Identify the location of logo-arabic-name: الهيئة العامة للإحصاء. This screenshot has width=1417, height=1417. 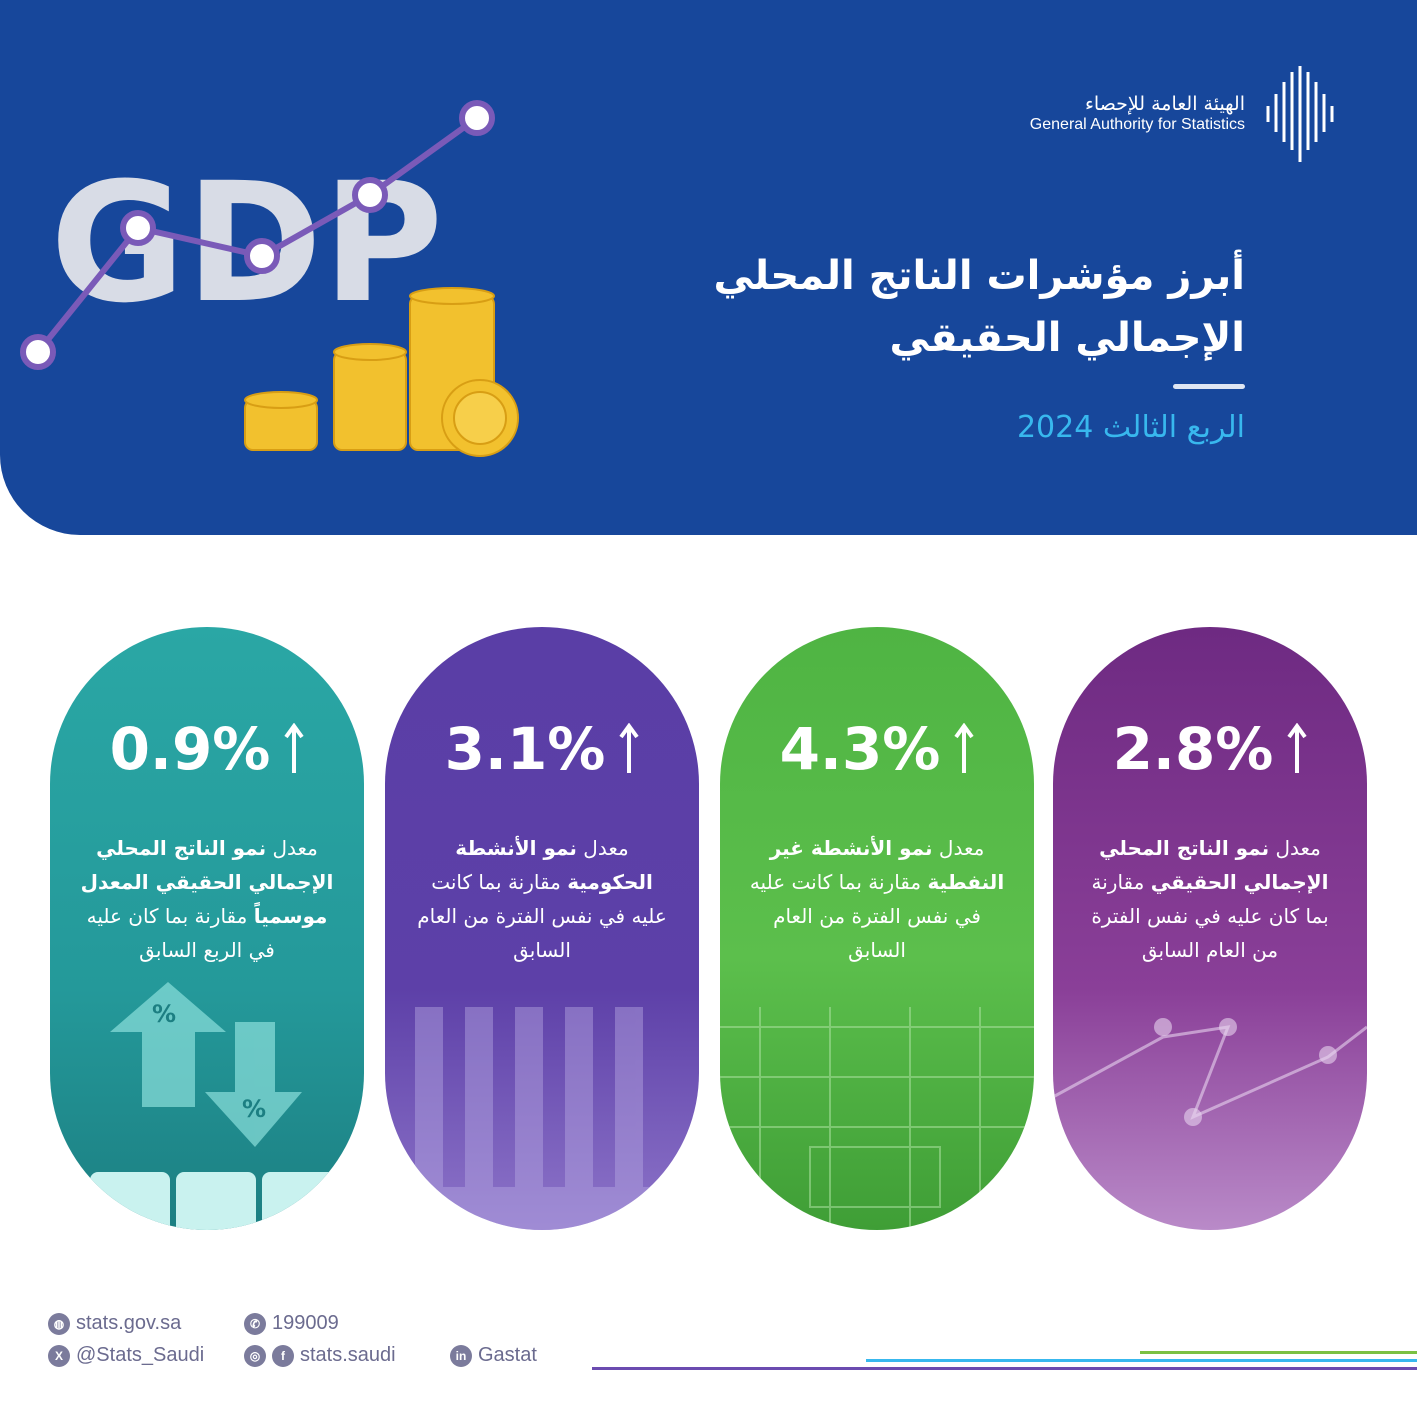
(1164, 104).